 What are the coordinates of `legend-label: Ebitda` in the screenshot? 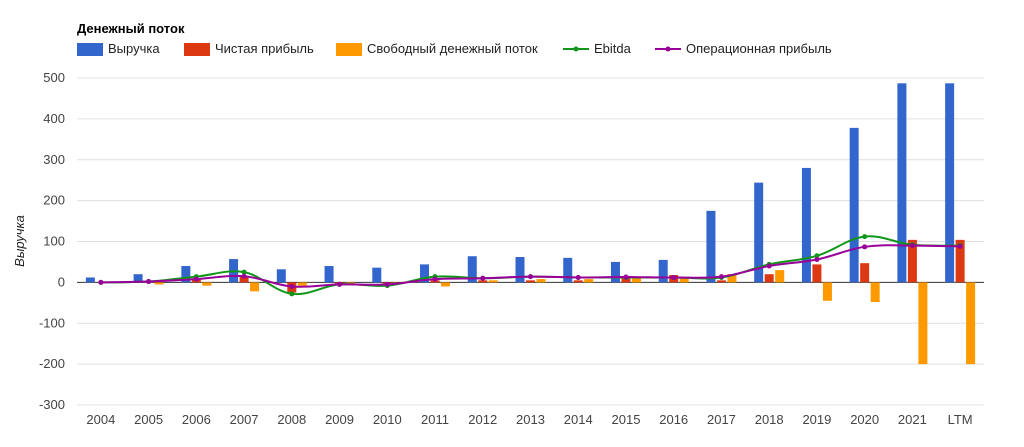 It's located at (613, 48).